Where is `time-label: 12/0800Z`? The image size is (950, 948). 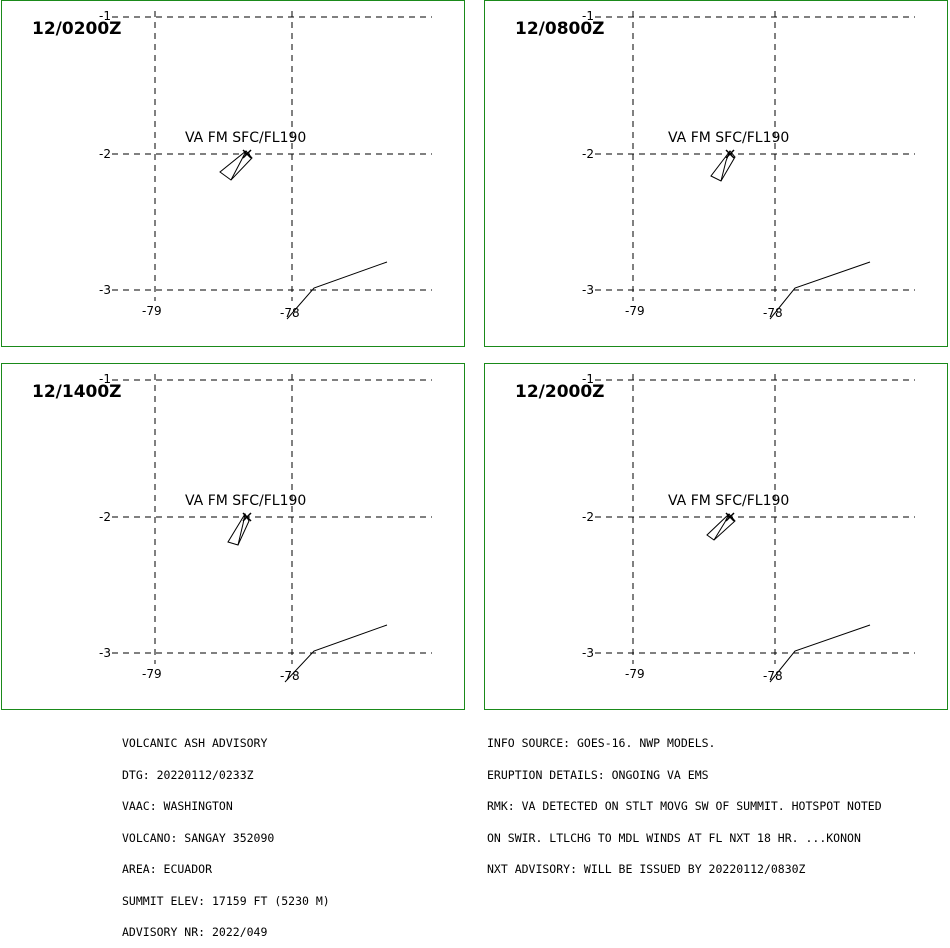 time-label: 12/0800Z is located at coordinates (560, 29).